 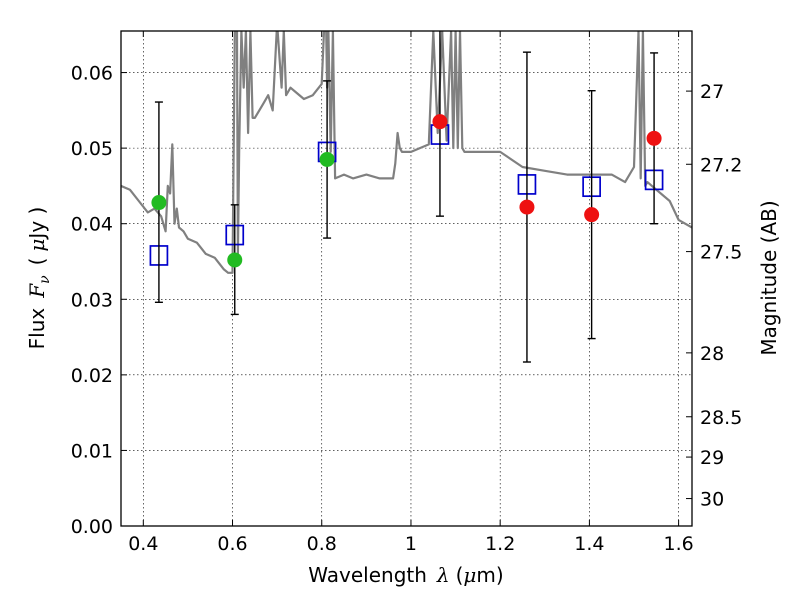 What do you see at coordinates (712, 500) in the screenshot?
I see `y2-tick-label: 30` at bounding box center [712, 500].